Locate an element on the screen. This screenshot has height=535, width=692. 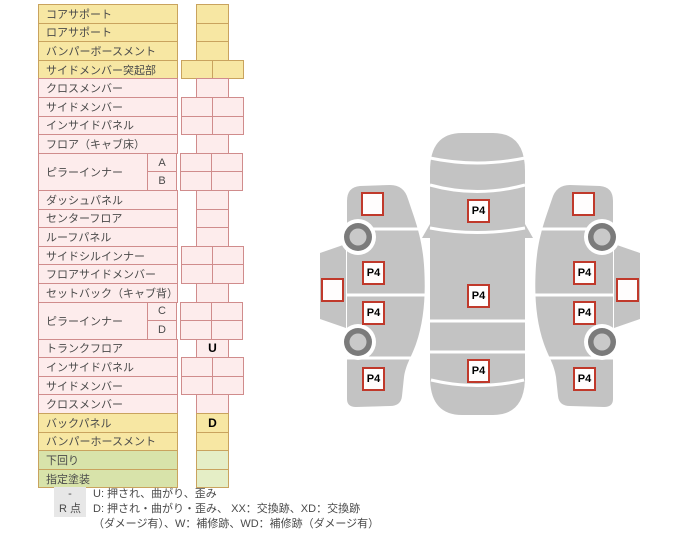
table-row: B is located at coordinates (197, 181).